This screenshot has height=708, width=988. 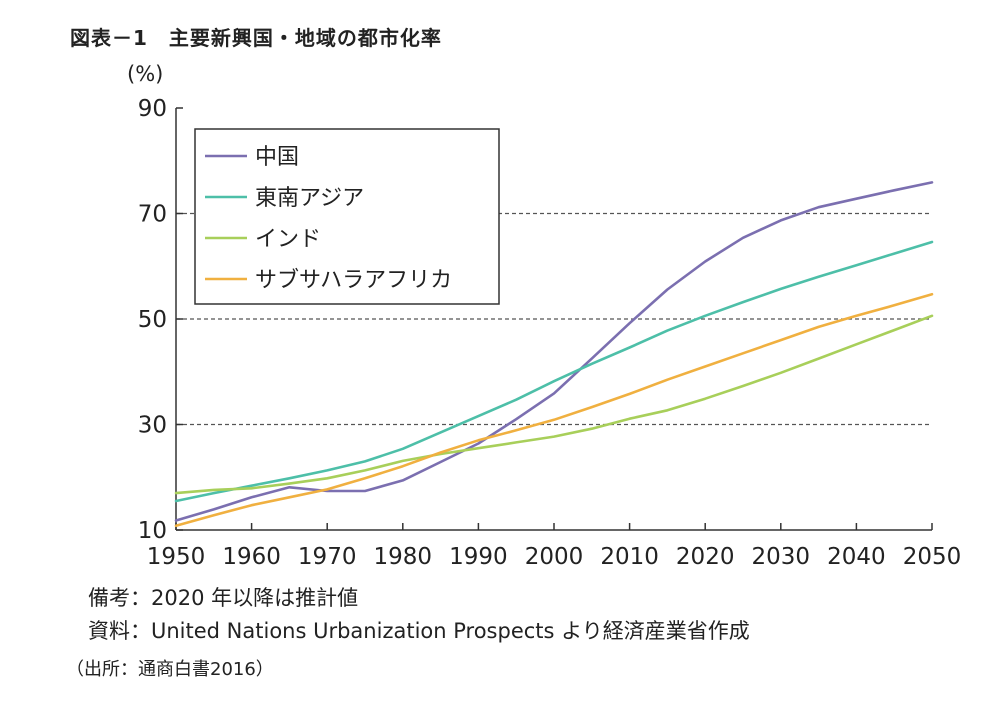 I want to click on x-tick-label: 2010, so click(x=629, y=557).